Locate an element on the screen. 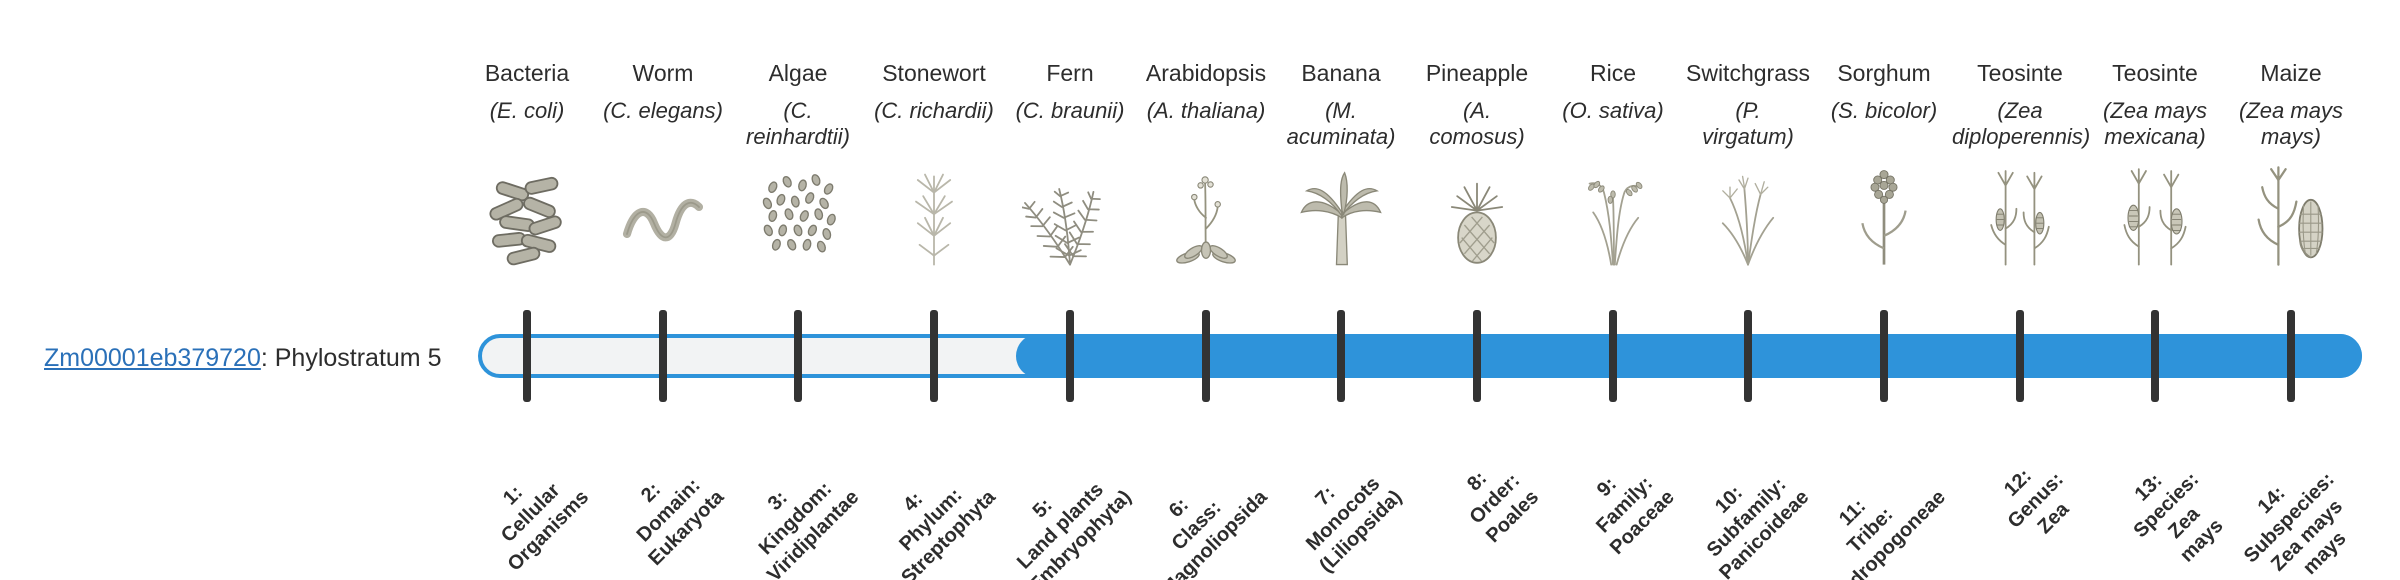  organism-name: Switchgrass is located at coordinates (1748, 73).